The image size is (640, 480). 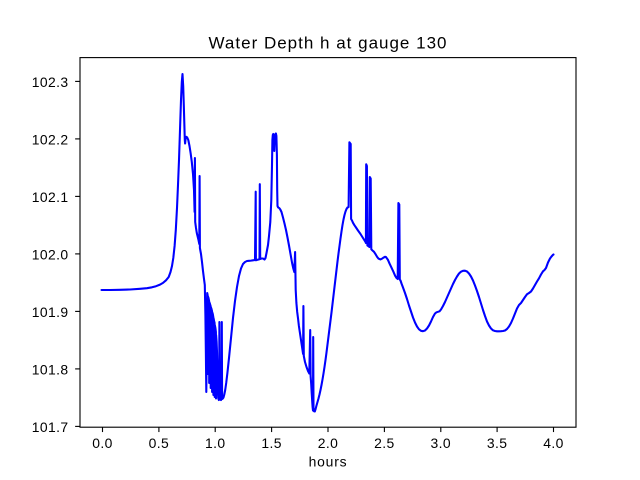 I want to click on svg-text: 2.0, so click(x=328, y=443).